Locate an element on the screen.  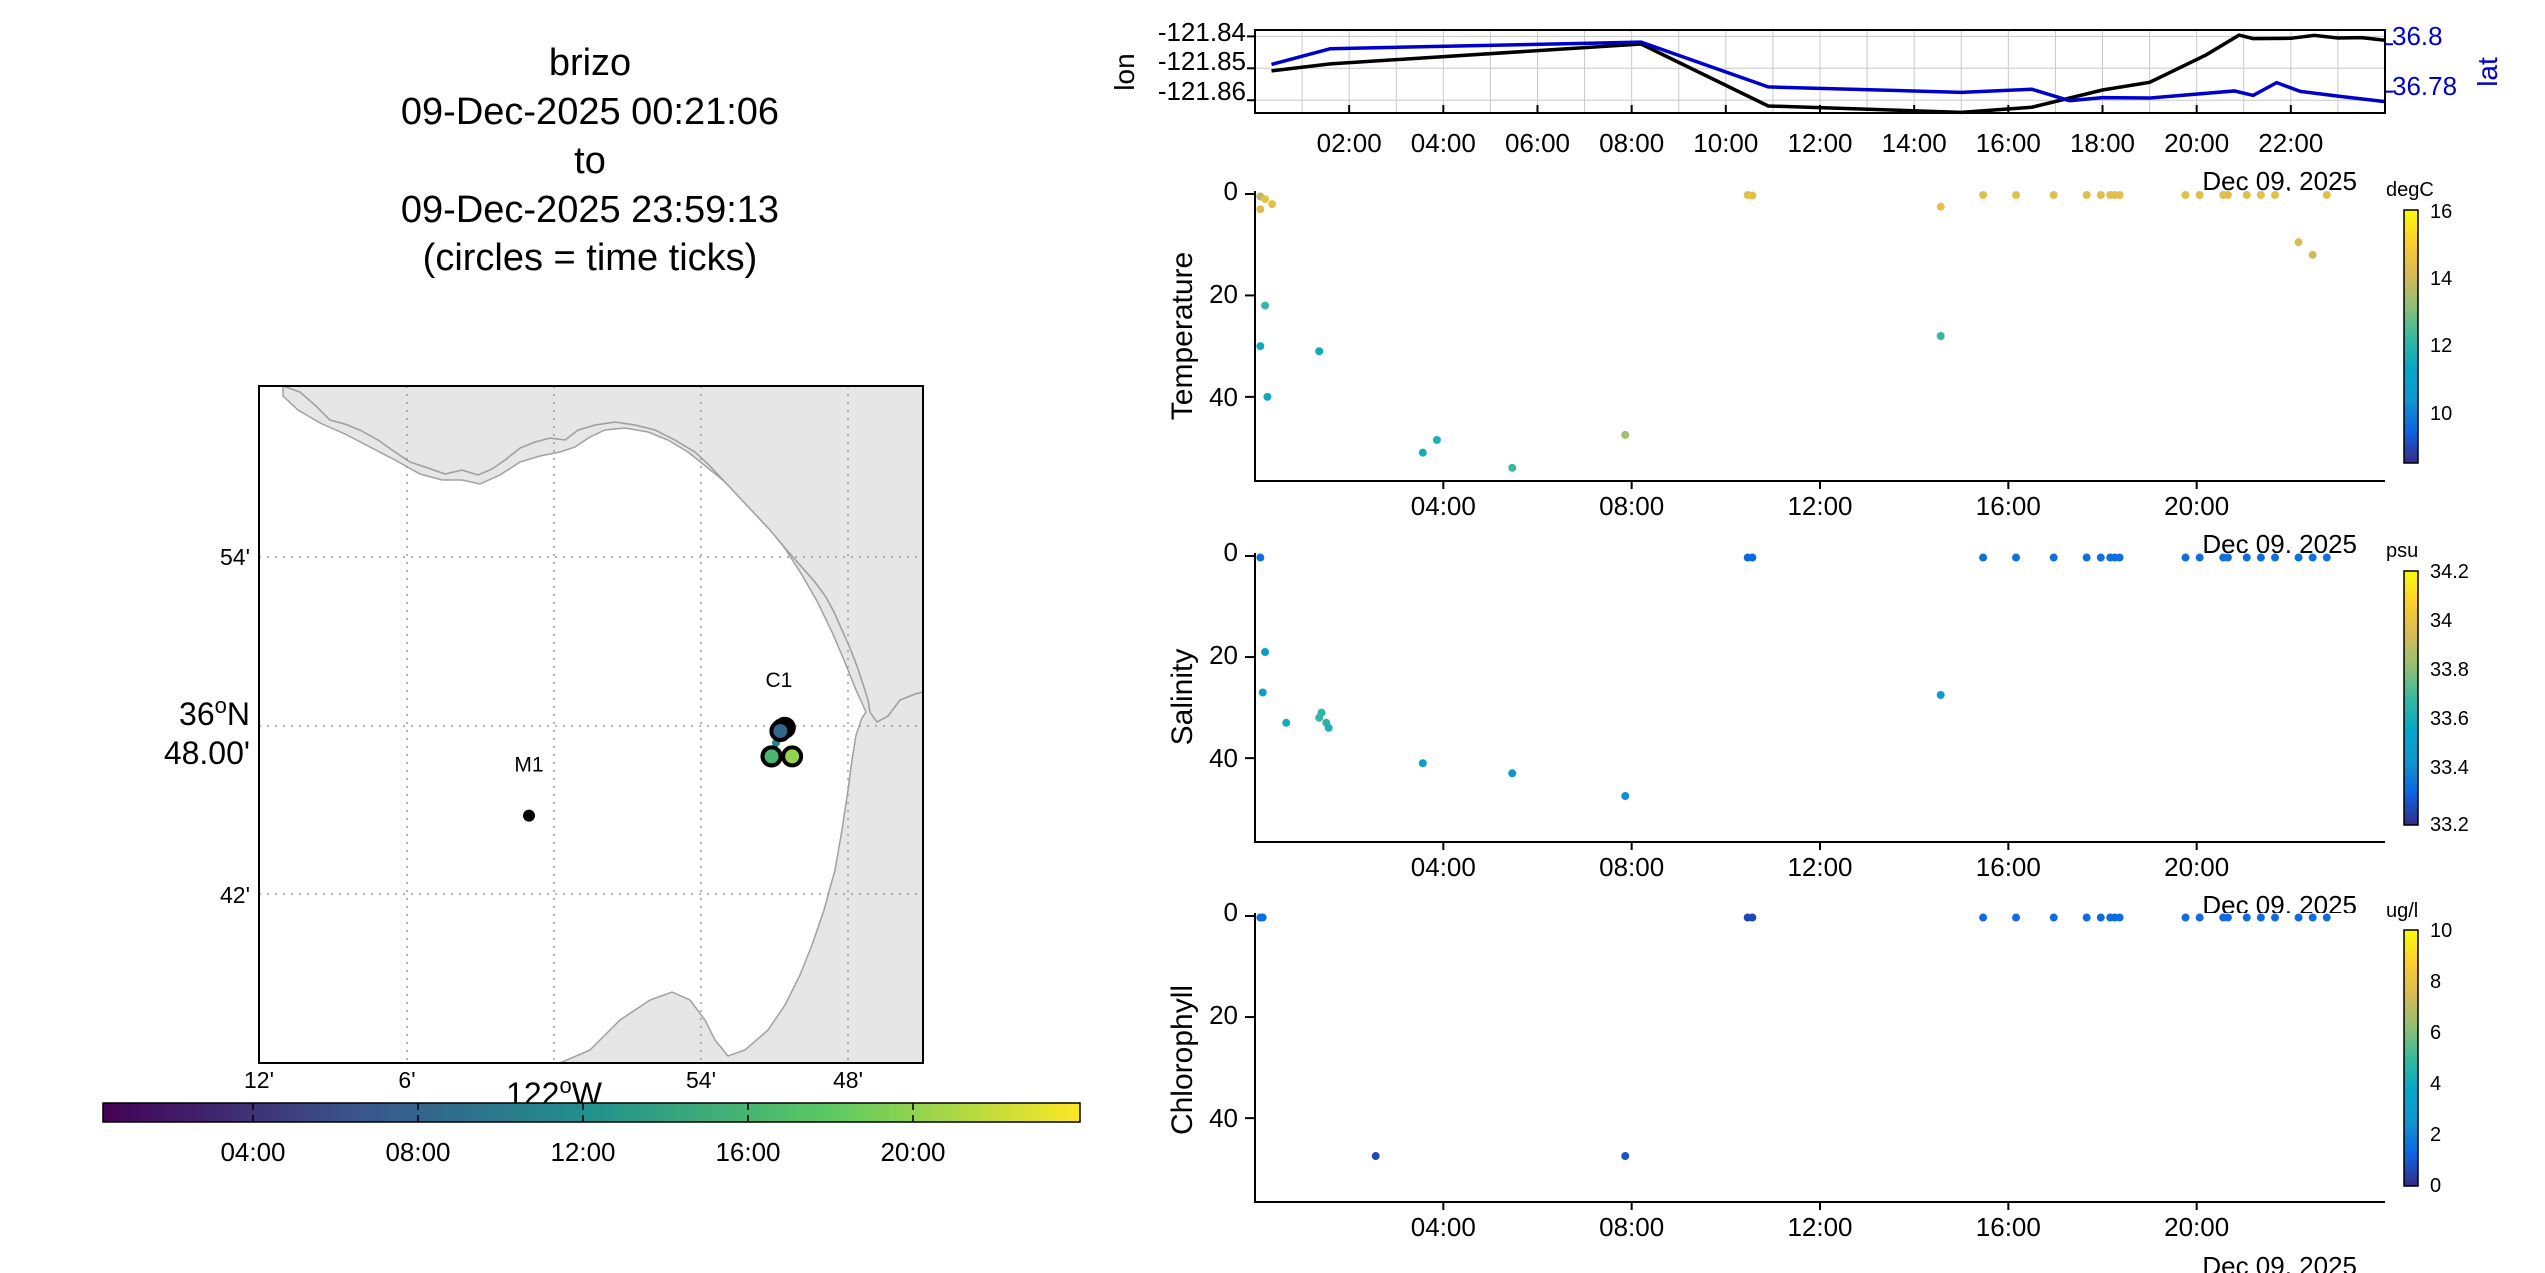
station-marker is located at coordinates (529, 815).